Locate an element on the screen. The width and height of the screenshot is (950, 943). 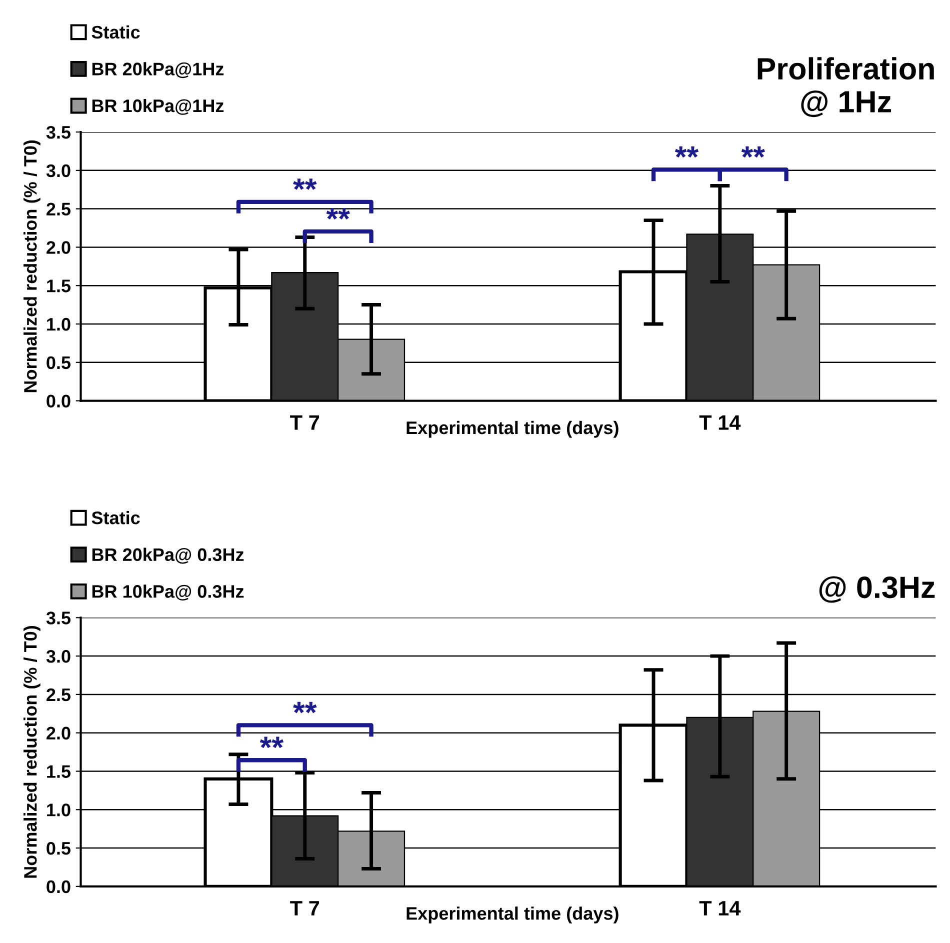
legend-label: BR 20kPa@1Hz is located at coordinates (158, 70).